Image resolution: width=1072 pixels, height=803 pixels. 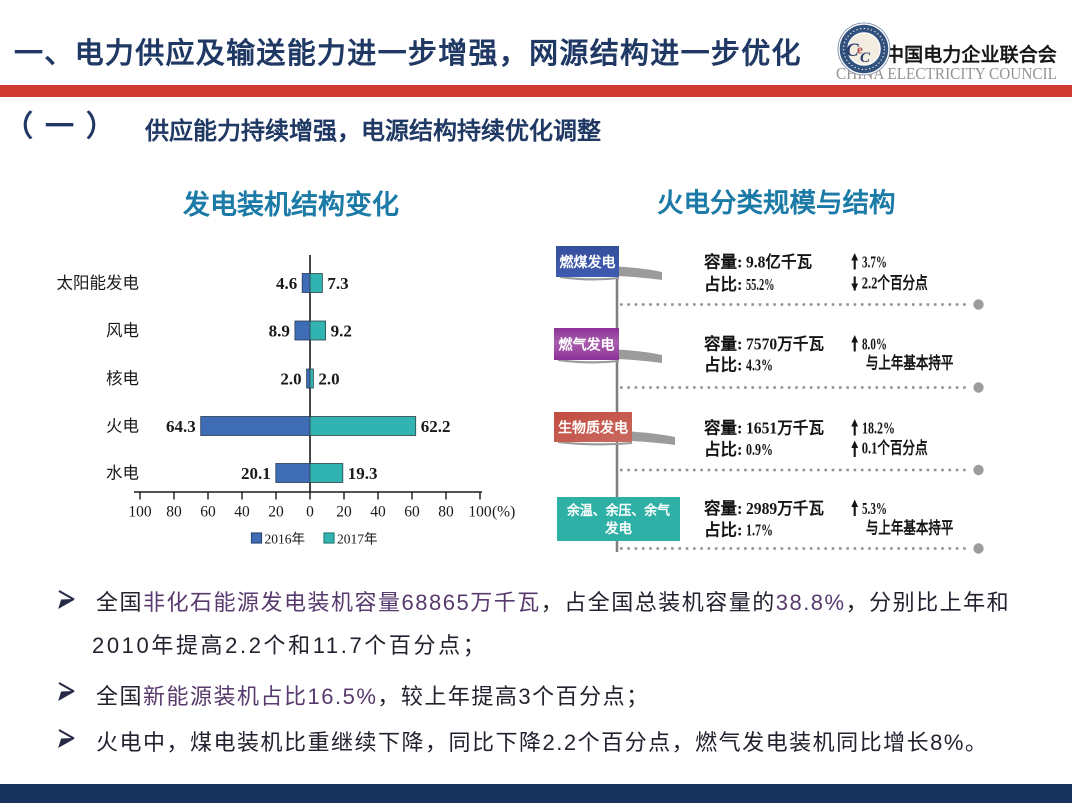 I want to click on svg-text: 水电, so click(x=122, y=473).